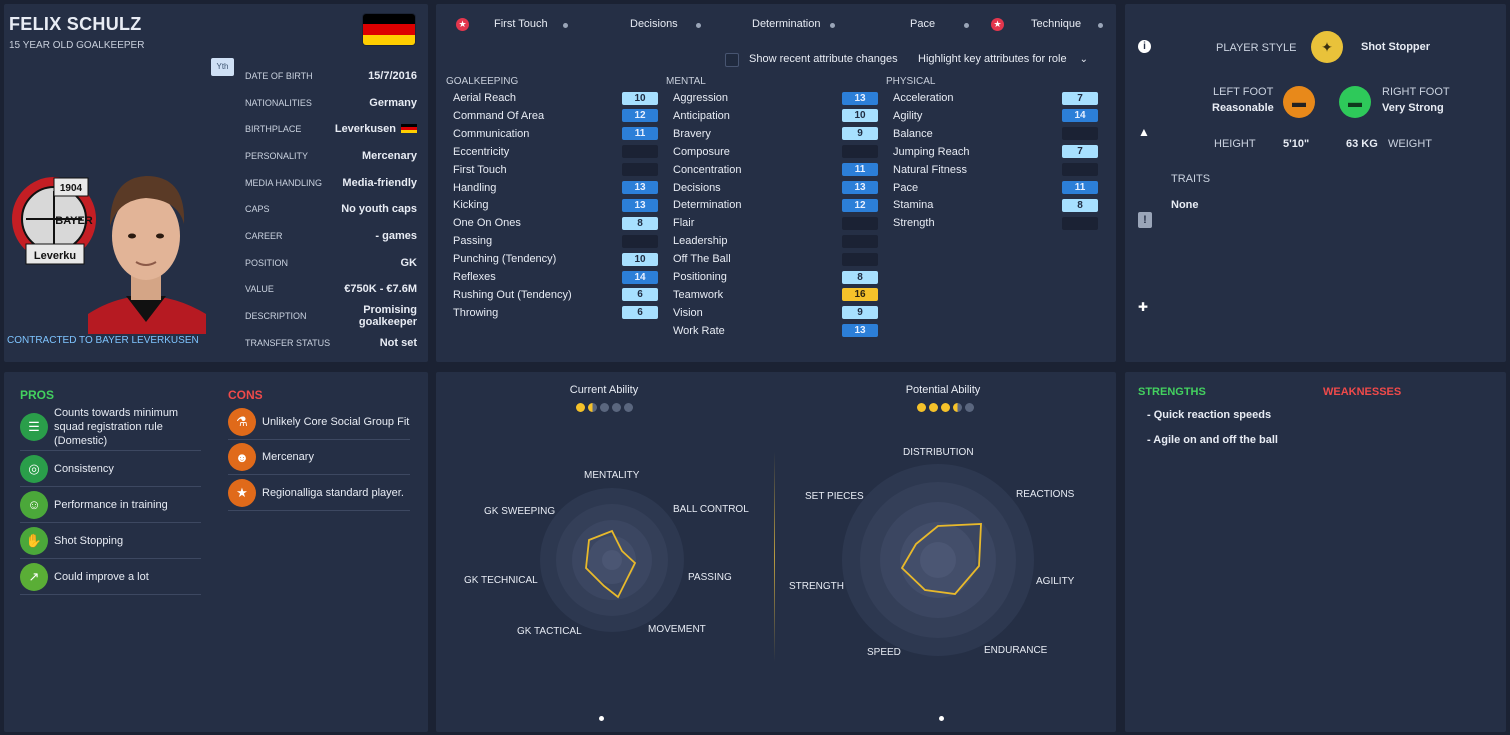 The width and height of the screenshot is (1510, 735). Describe the element at coordinates (992, 98) in the screenshot. I see `attribute-row: Acceleration 7` at that location.